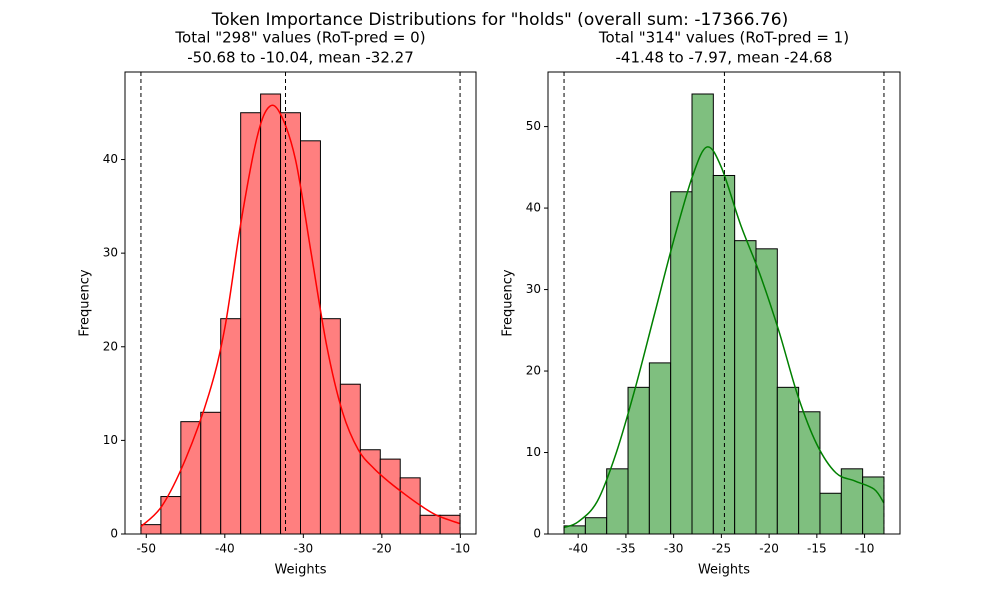 Image resolution: width=1000 pixels, height=600 pixels. Describe the element at coordinates (533, 126) in the screenshot. I see `y-tick-label: 50` at that location.